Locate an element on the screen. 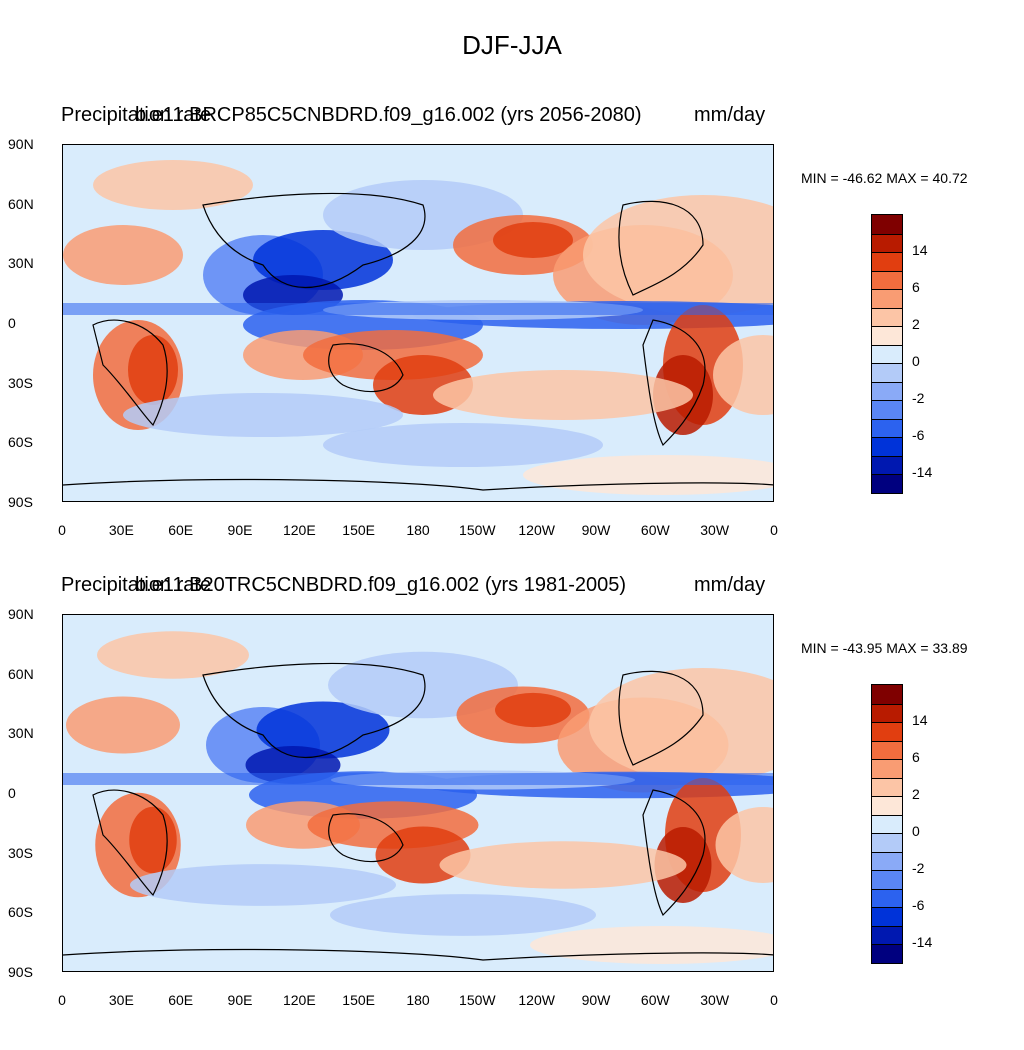  figure-title: DJF-JJA is located at coordinates (512, 45).